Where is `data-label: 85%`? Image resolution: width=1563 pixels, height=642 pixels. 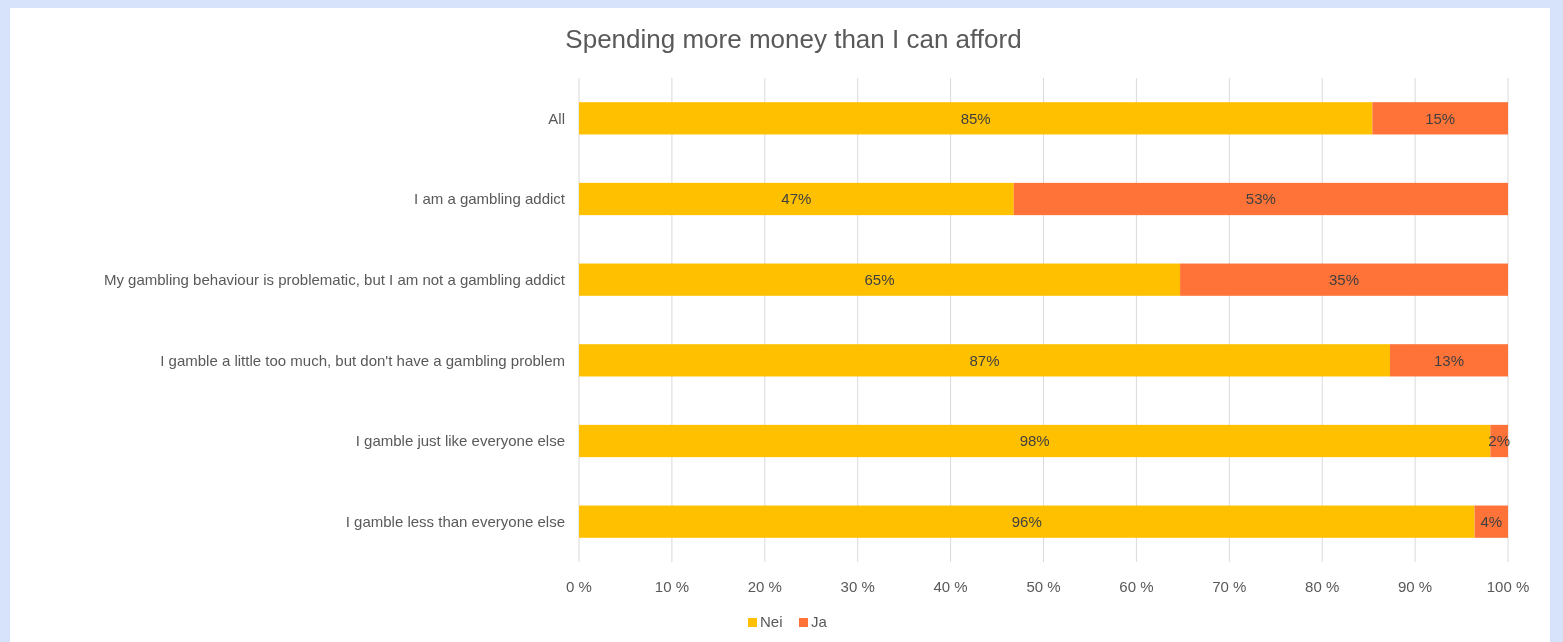
data-label: 85% is located at coordinates (975, 118).